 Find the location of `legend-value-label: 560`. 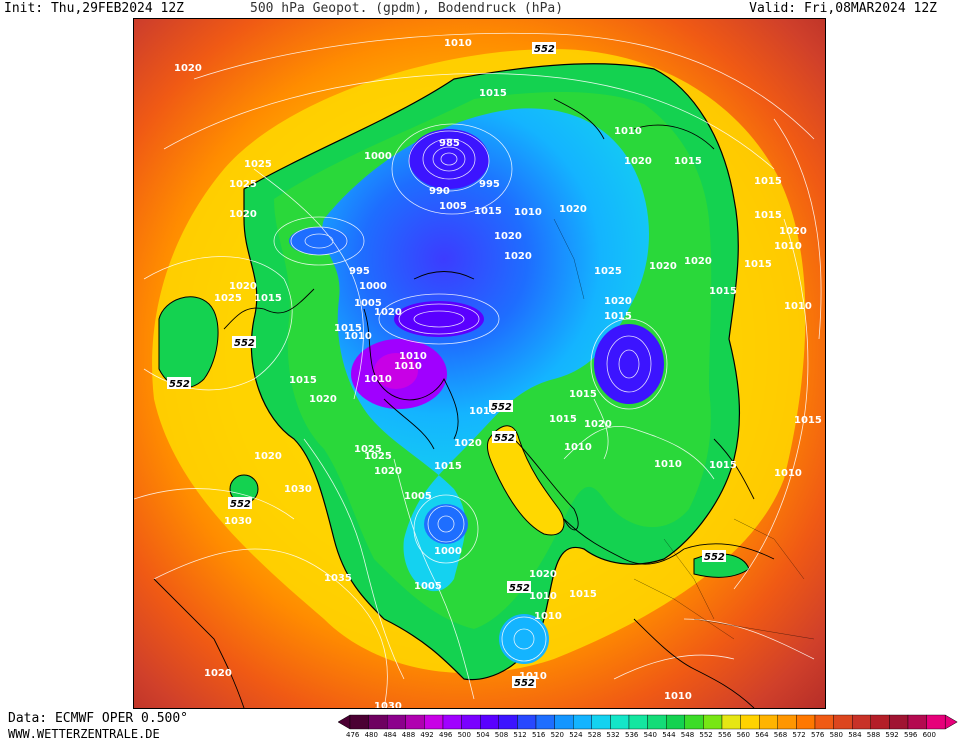

legend-value-label: 560 is located at coordinates (743, 735).